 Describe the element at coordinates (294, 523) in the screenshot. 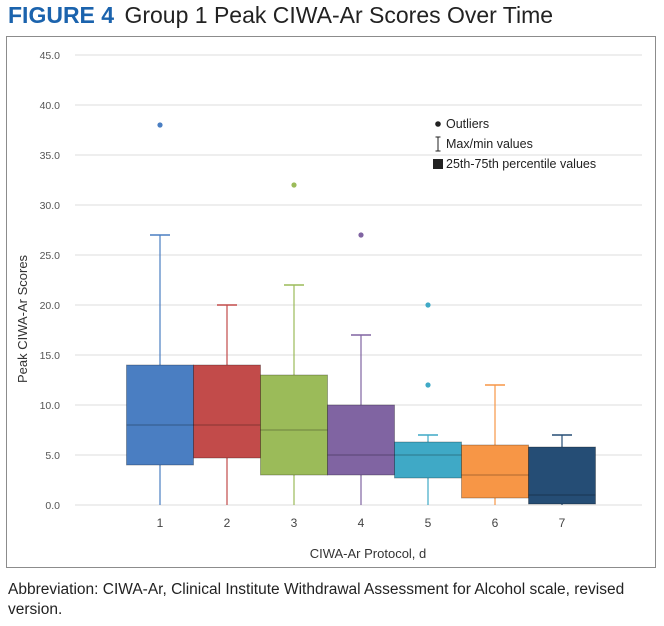

I see `x-tick-label: 3` at that location.